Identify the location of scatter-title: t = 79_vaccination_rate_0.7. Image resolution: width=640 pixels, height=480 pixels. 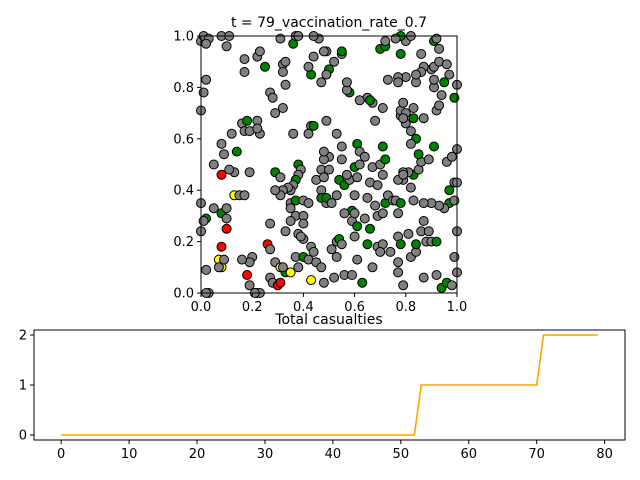
(329, 23).